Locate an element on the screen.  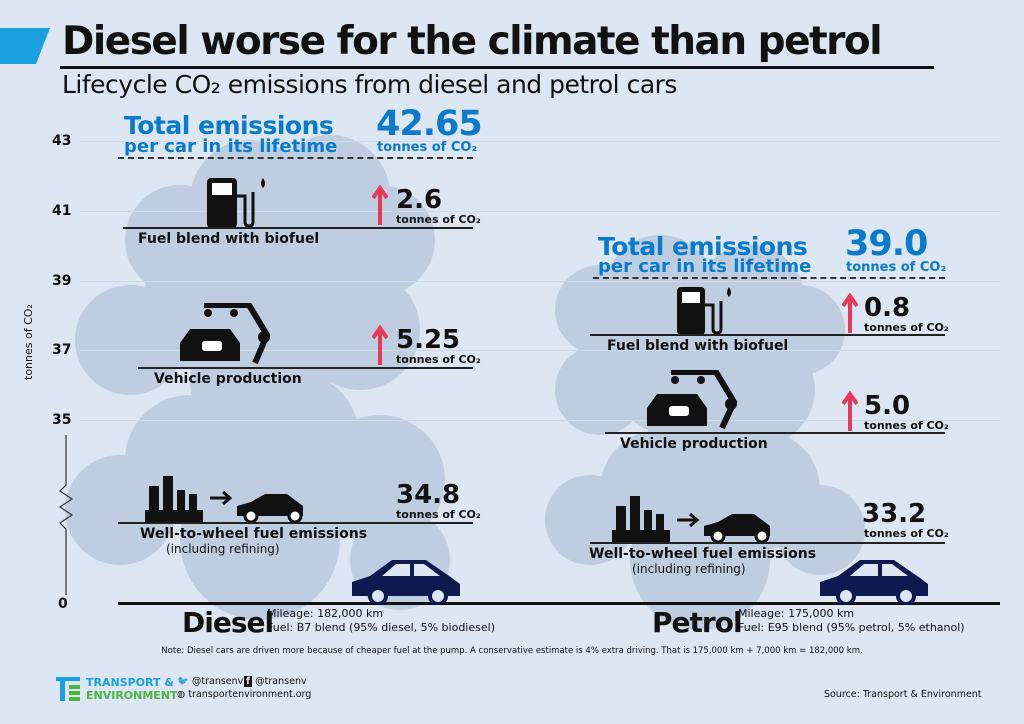
diesel-total-unit: tonnes of CO₂ is located at coordinates (427, 147).